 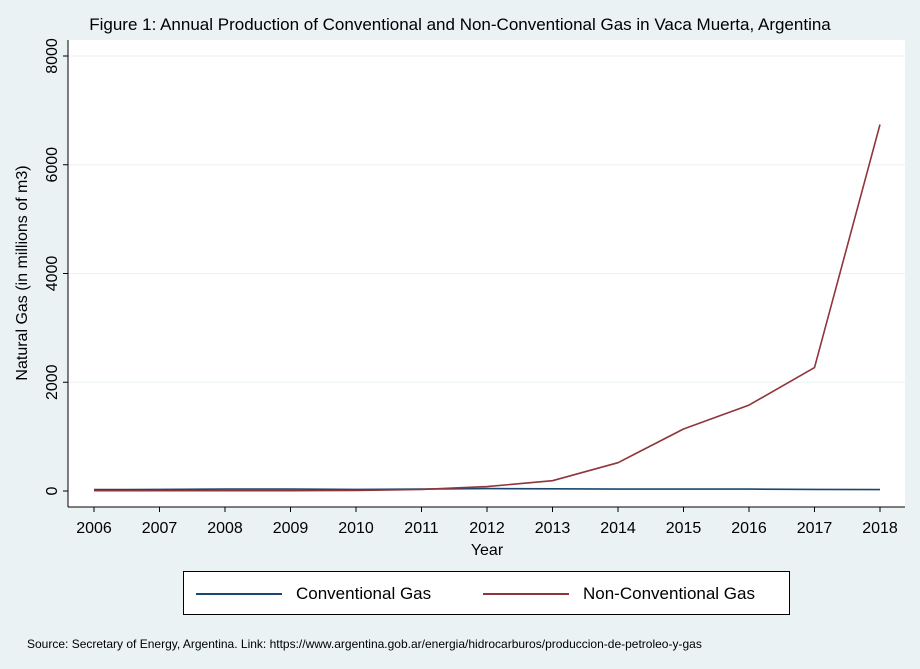 What do you see at coordinates (815, 528) in the screenshot?
I see `x-tick-label-2017: 2017` at bounding box center [815, 528].